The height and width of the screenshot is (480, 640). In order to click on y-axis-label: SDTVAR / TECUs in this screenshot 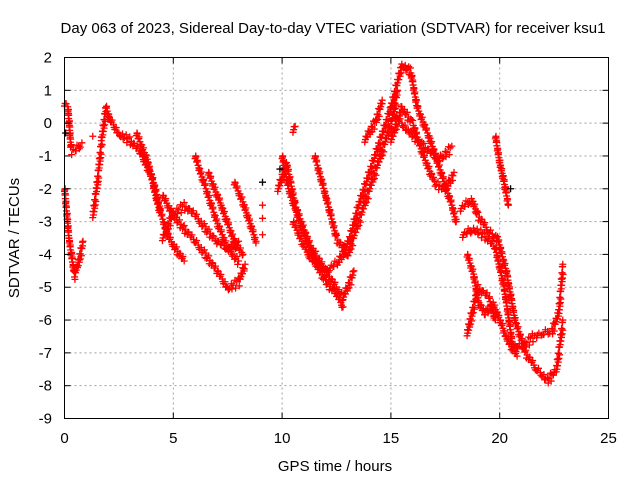, I will do `click(14, 238)`.